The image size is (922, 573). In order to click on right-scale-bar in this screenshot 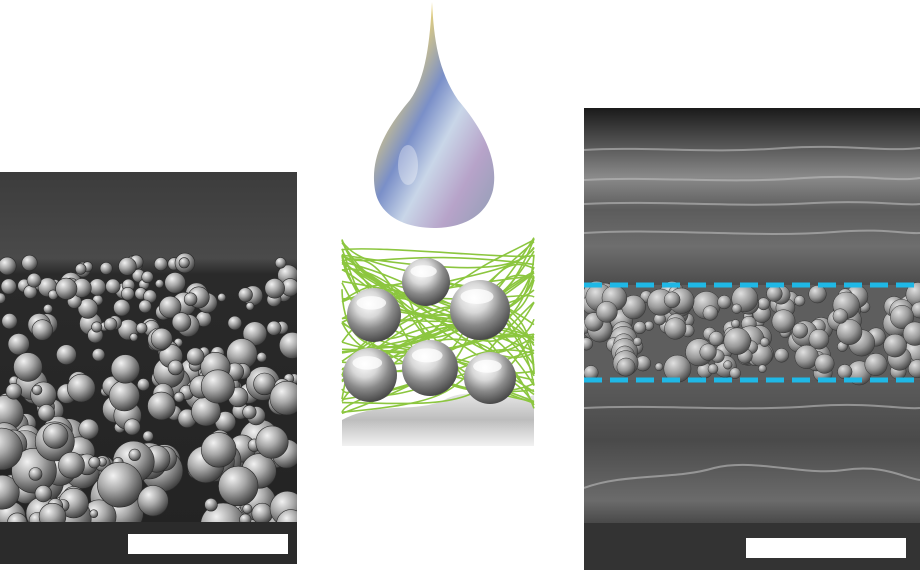, I will do `click(826, 548)`.